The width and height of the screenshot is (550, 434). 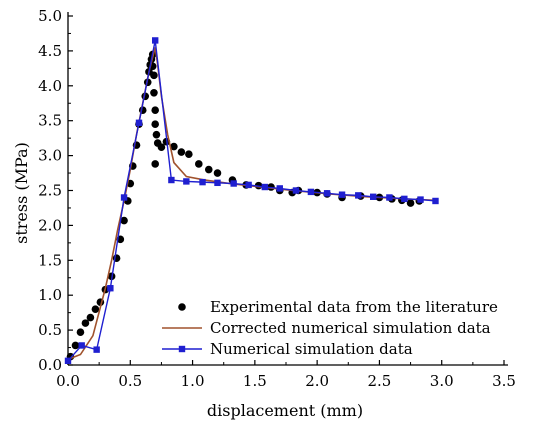 What do you see at coordinates (50, 51) in the screenshot?
I see `y-tick-label: 4.5` at bounding box center [50, 51].